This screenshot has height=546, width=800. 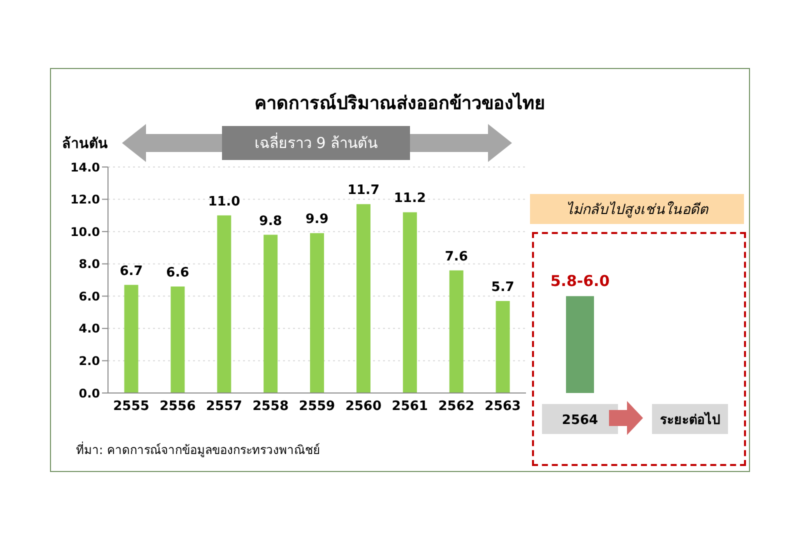 I want to click on data-label: 7.6, so click(x=456, y=256).